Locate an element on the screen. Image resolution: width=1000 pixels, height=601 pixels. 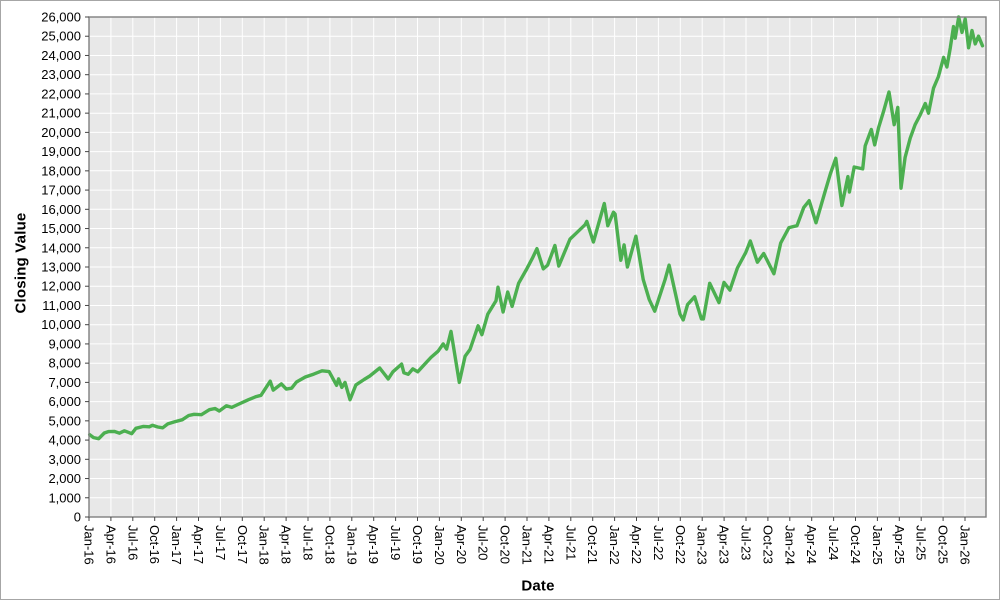
svg-text: 13,000 is located at coordinates (61, 267).